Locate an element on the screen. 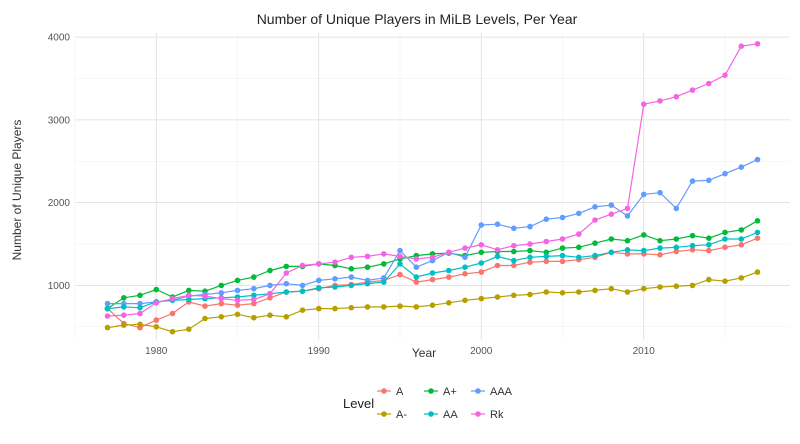  legend-item: AAA is located at coordinates (492, 392).